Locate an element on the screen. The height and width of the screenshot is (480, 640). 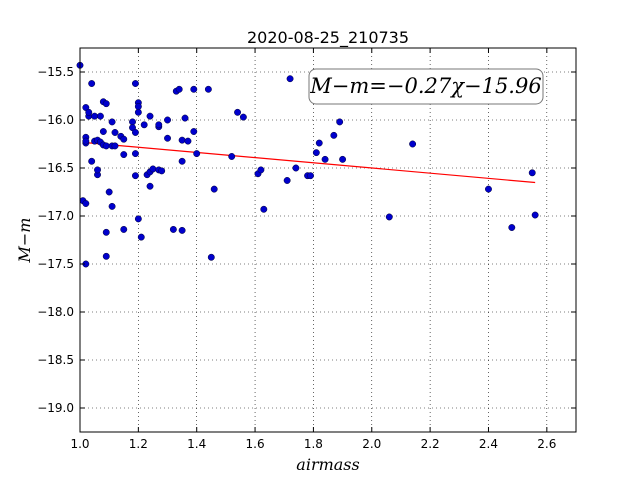
y-tick-label: −19.0 is located at coordinates (55, 408).